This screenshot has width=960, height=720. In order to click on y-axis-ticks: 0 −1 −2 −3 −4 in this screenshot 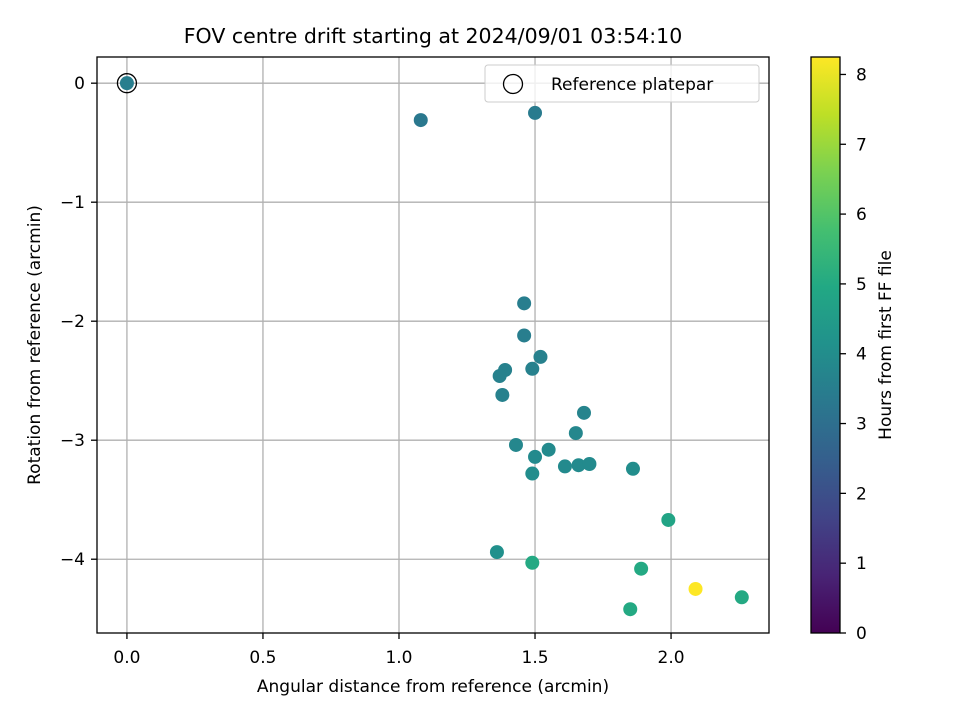, I will do `click(78, 322)`.